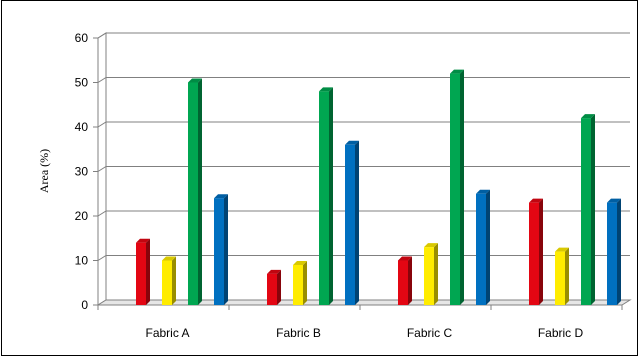 The image size is (639, 358). What do you see at coordinates (82, 83) in the screenshot?
I see `y-tick-label: 50` at bounding box center [82, 83].